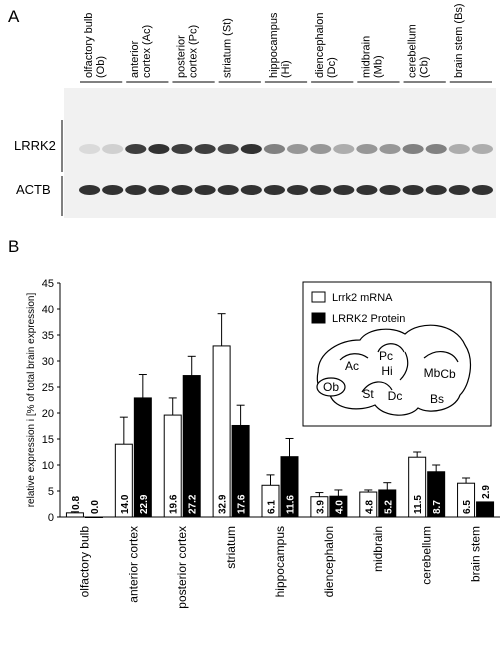 The height and width of the screenshot is (649, 504). What do you see at coordinates (223, 504) in the screenshot?
I see `value-label: 32.9` at bounding box center [223, 504].